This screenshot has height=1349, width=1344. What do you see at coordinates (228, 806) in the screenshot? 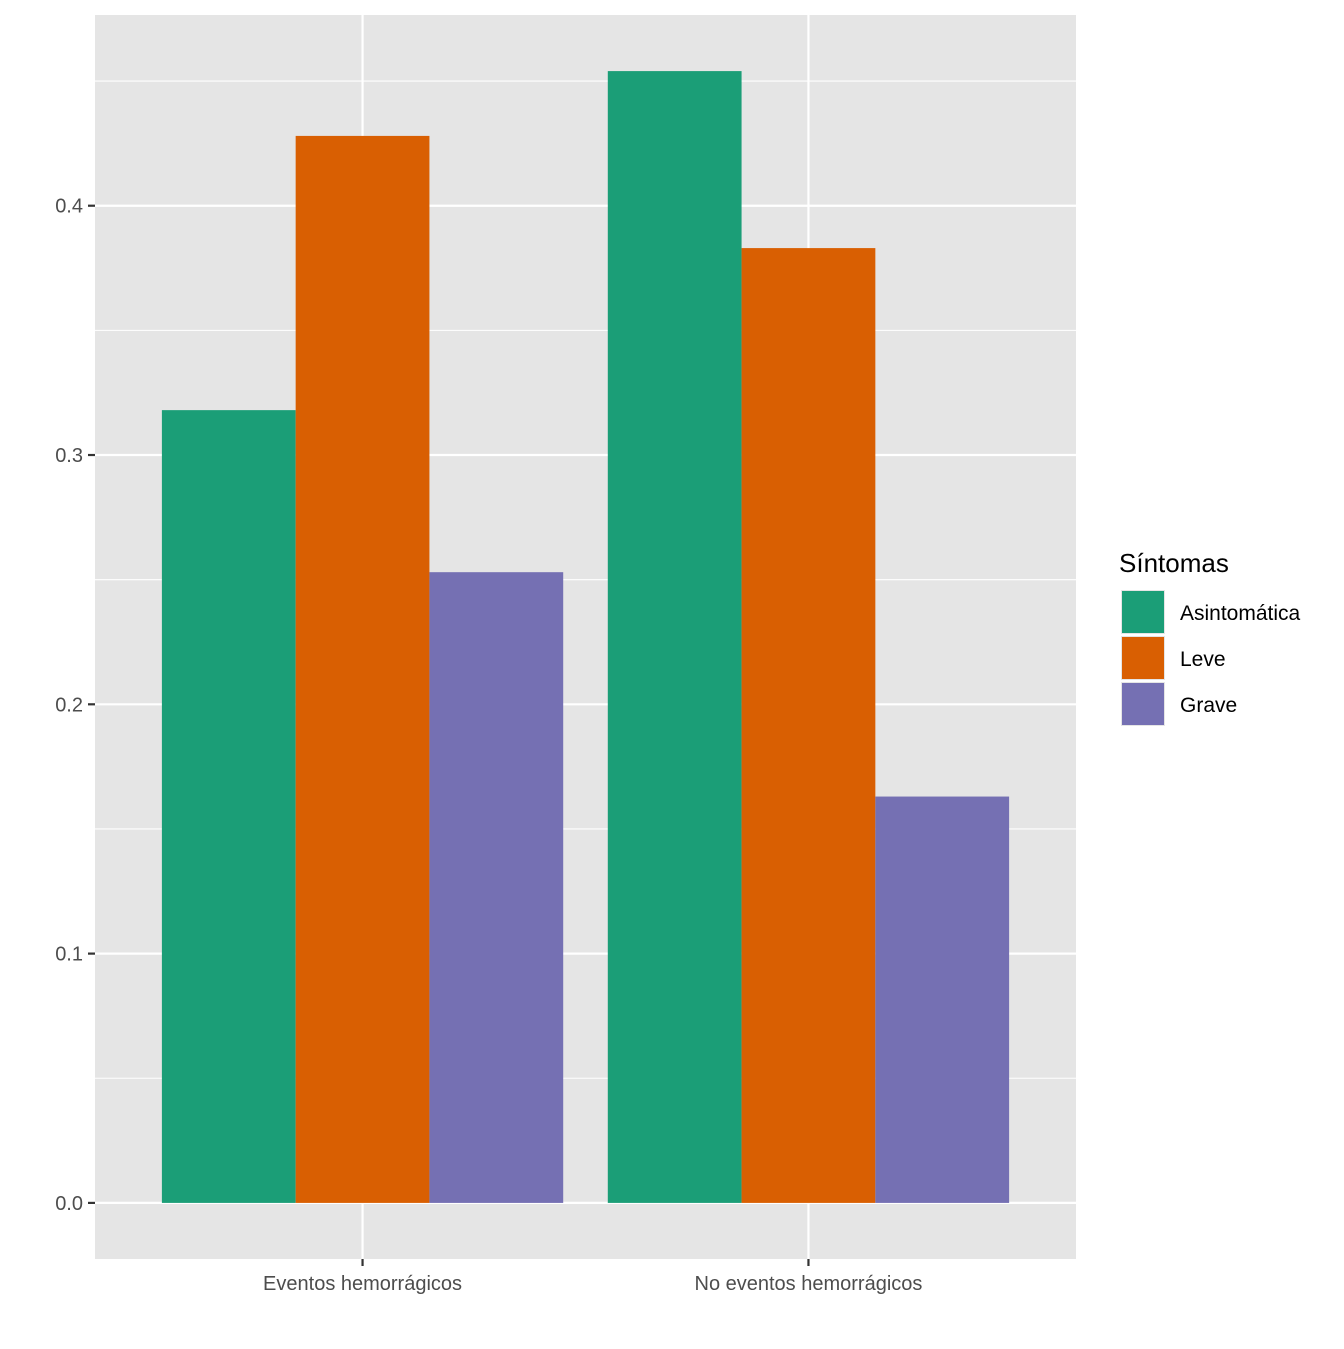
I see `bar-asintomática-1` at bounding box center [228, 806].